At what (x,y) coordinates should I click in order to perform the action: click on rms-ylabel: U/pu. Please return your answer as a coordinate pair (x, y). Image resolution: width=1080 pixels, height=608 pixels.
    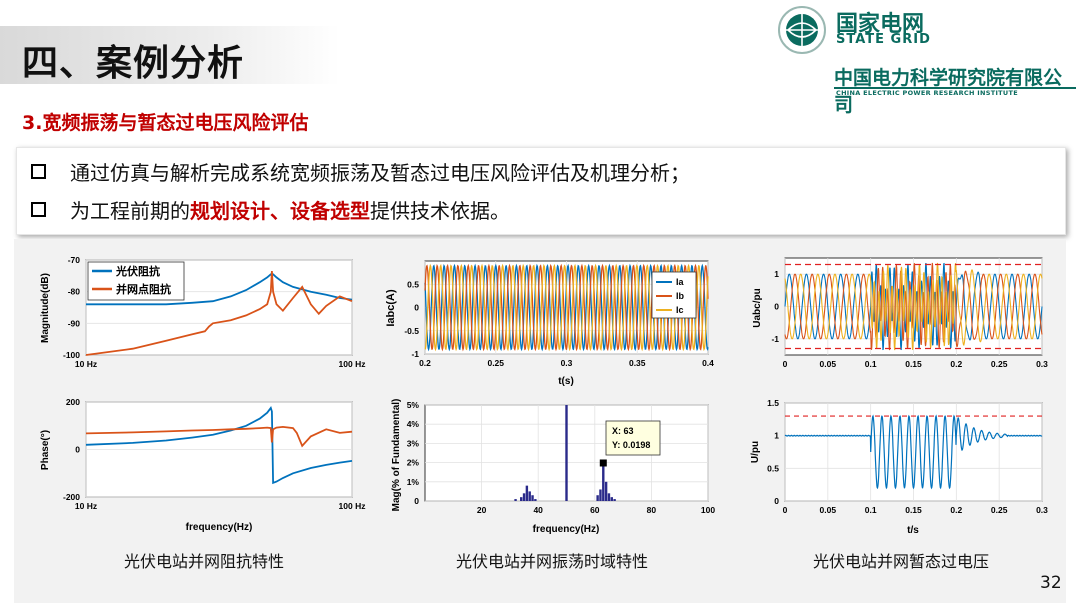
    Looking at the image, I should click on (755, 452).